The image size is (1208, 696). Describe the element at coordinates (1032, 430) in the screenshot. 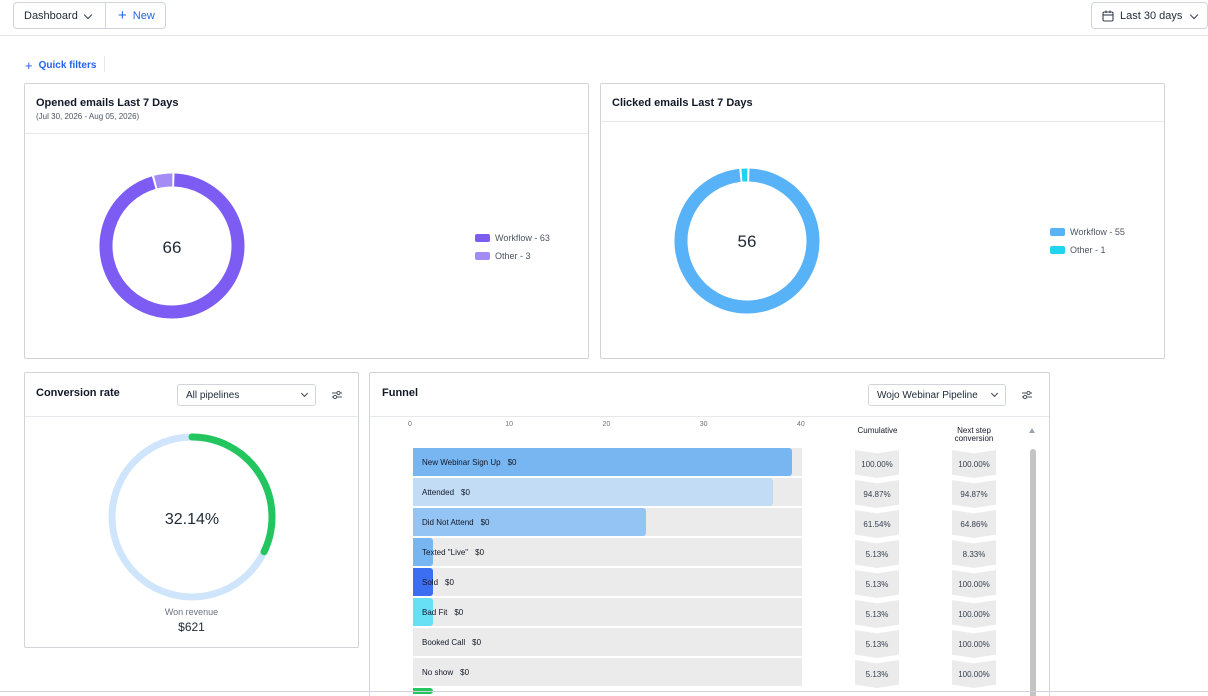

I see `scroll-up-arrow-icon` at that location.